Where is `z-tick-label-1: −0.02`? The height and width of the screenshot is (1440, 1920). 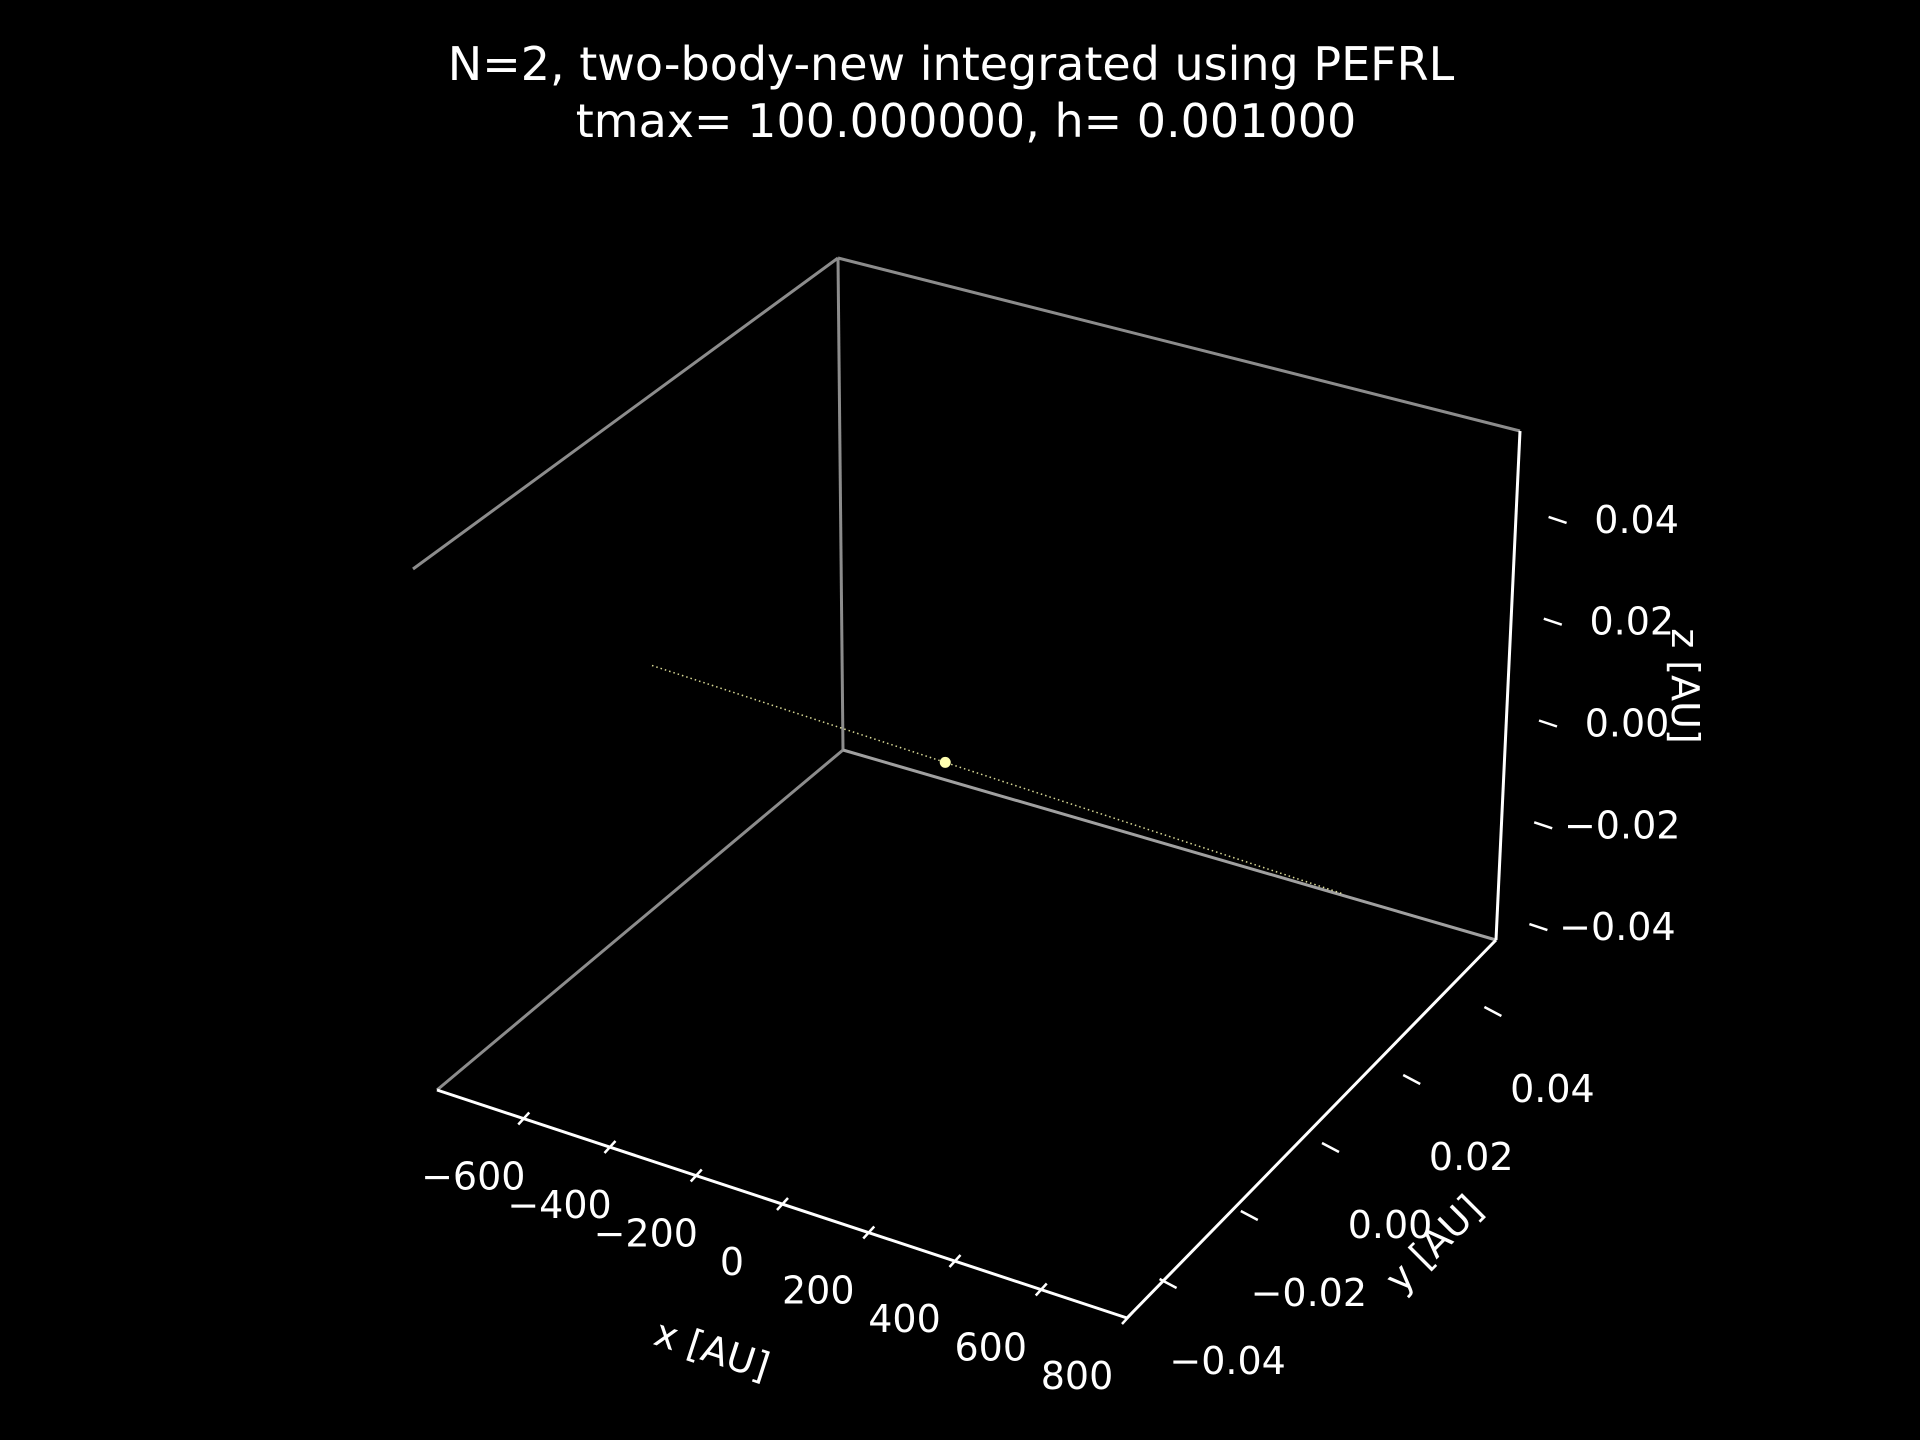 z-tick-label-1: −0.02 is located at coordinates (1622, 825).